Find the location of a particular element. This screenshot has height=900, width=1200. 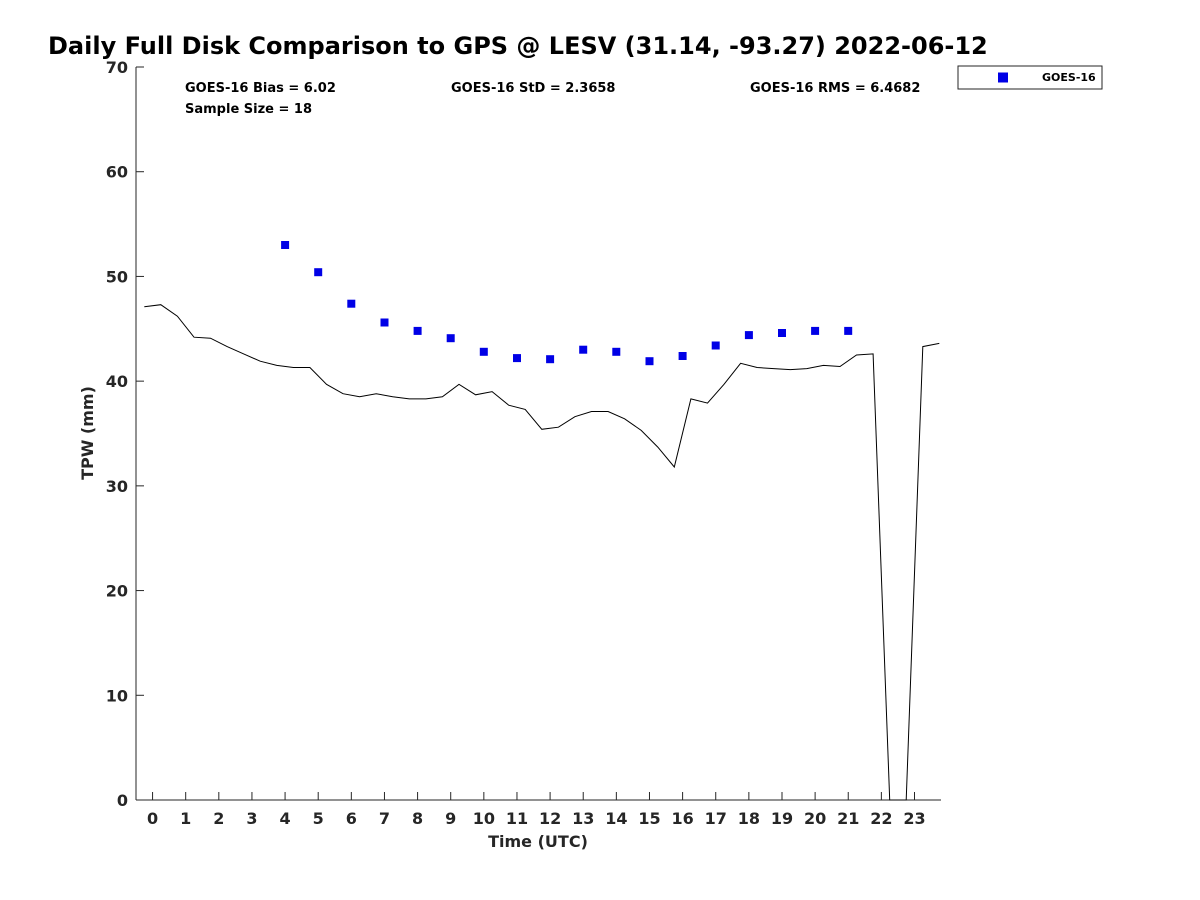

legend-label-goes16: GOES-16 is located at coordinates (1069, 77).